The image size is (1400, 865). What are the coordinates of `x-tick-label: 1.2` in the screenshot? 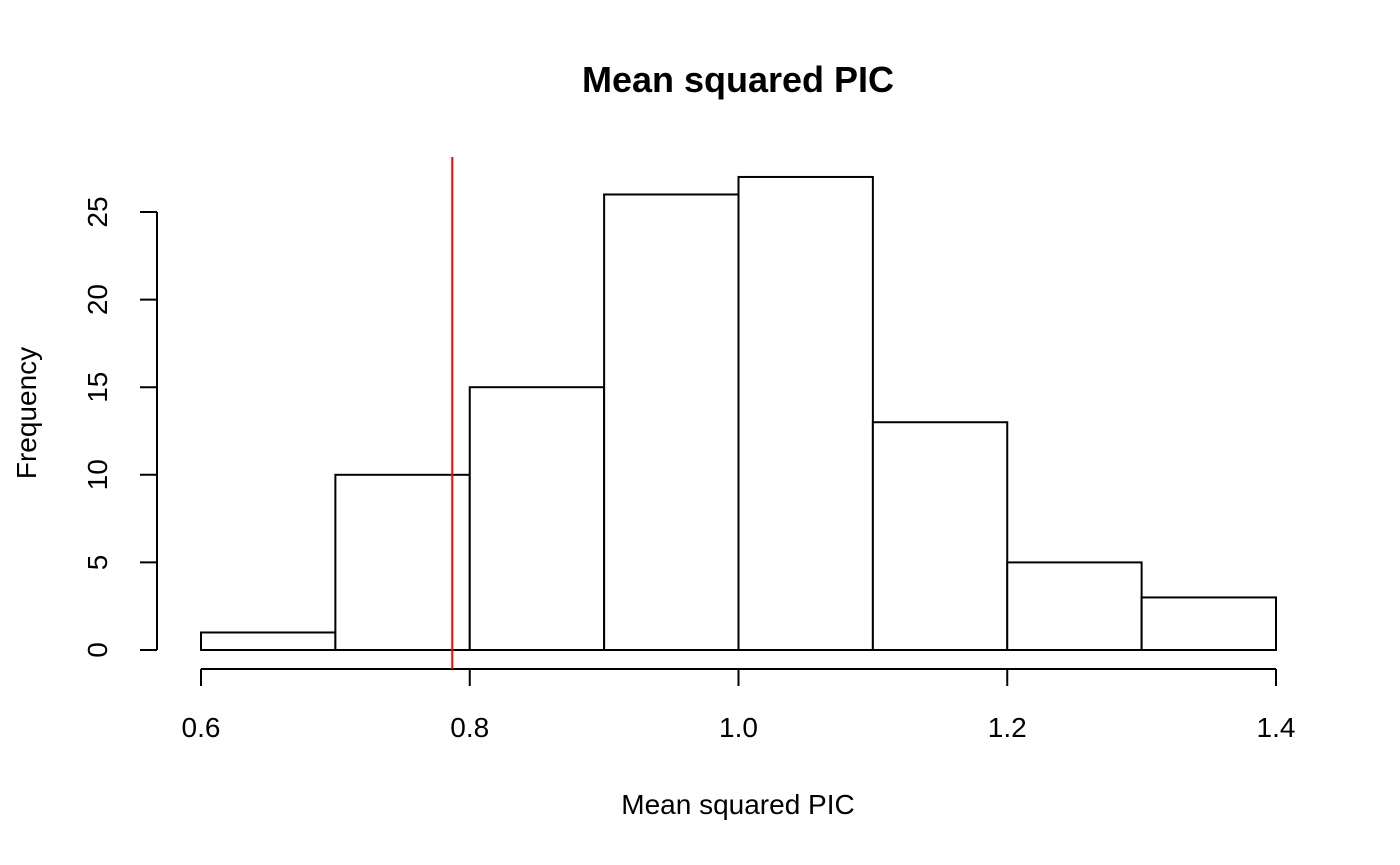 It's located at (1007, 727).